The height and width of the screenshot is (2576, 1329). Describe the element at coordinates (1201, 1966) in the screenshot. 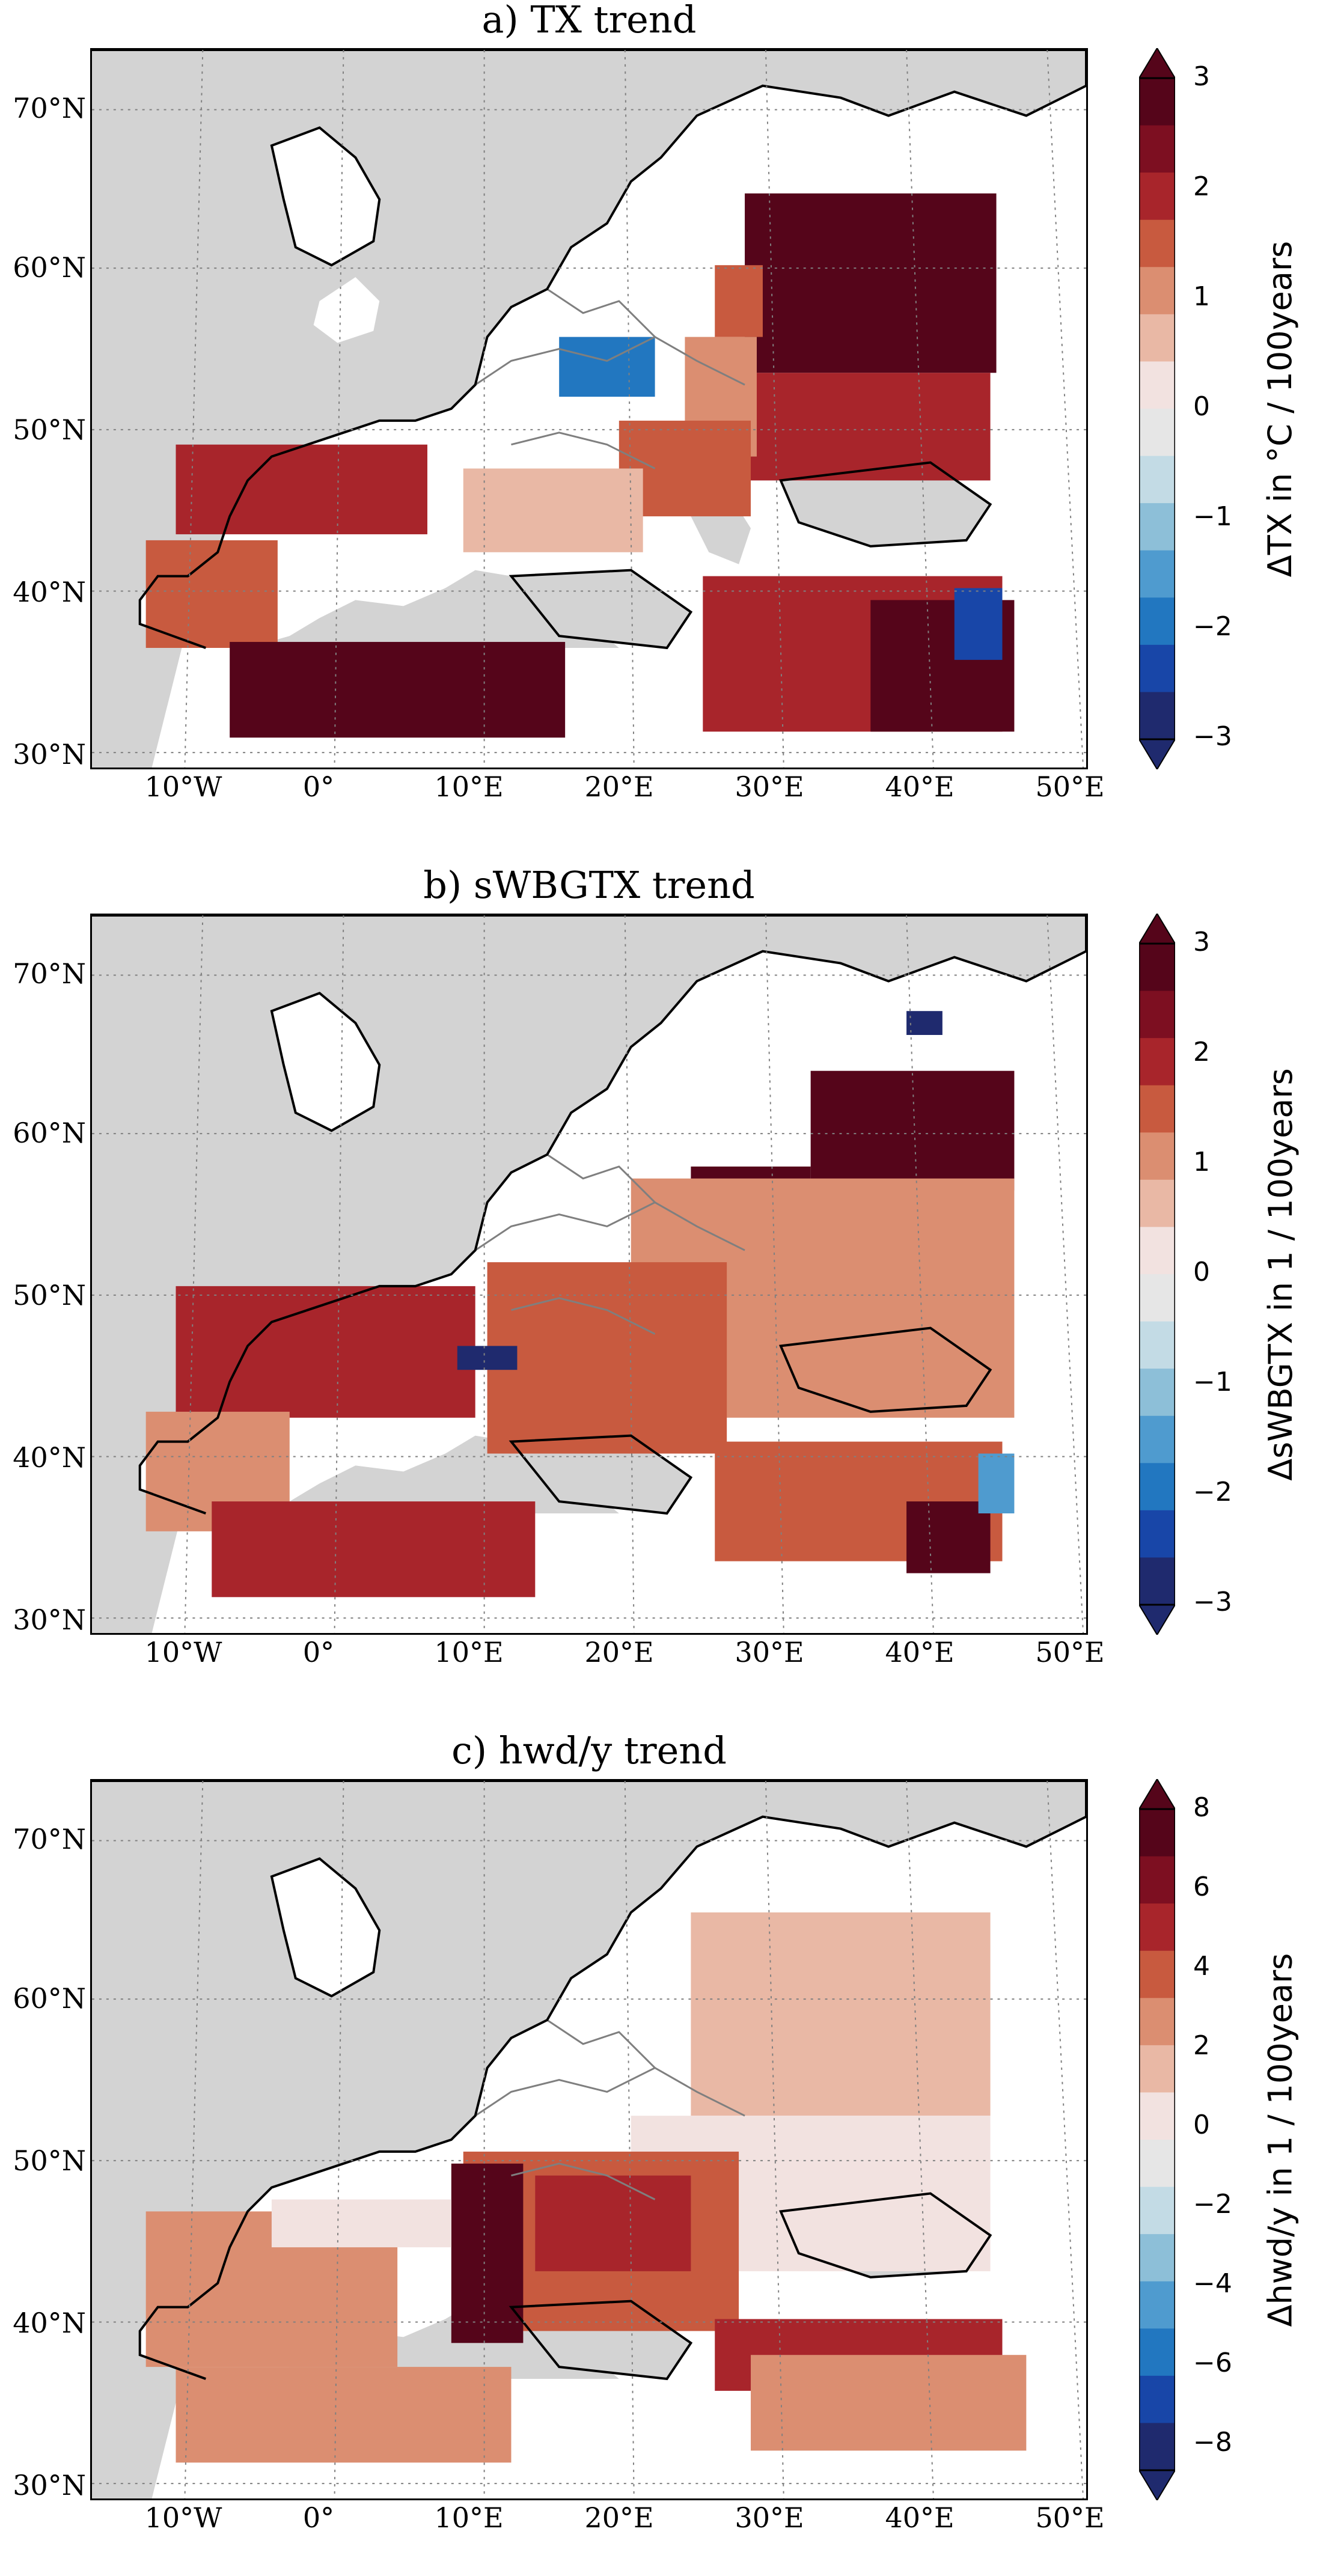

I see `cbar-tick: 4` at that location.